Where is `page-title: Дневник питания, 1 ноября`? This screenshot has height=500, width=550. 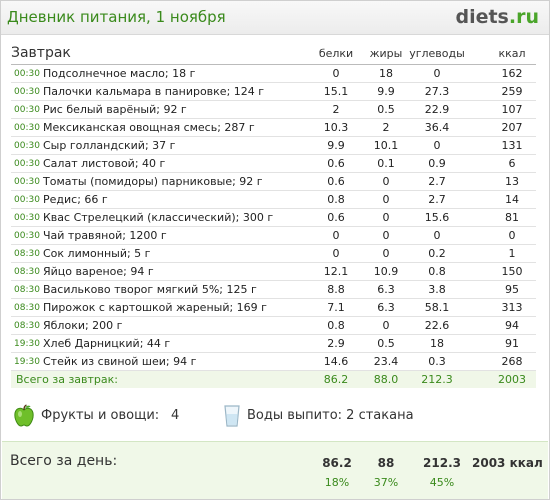
page-title: Дневник питания, 1 ноября is located at coordinates (116, 17).